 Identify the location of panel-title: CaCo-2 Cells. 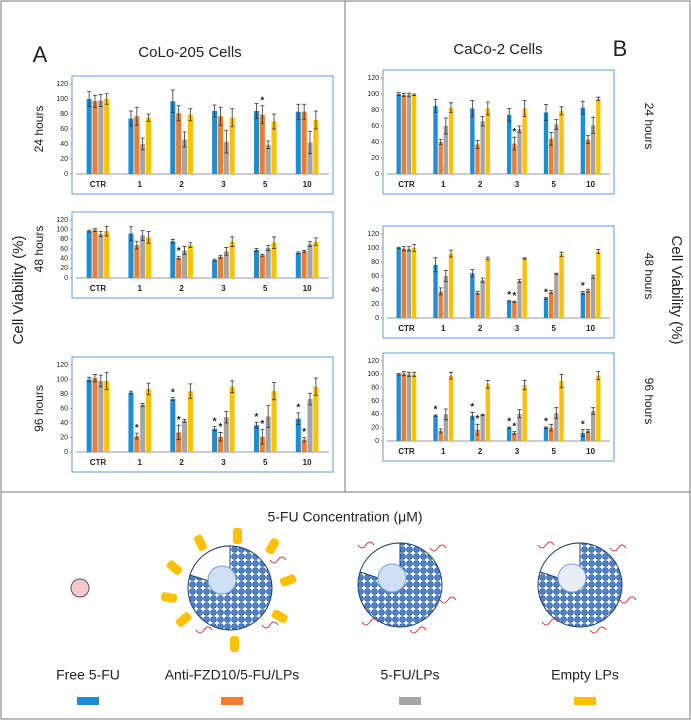
(497, 49).